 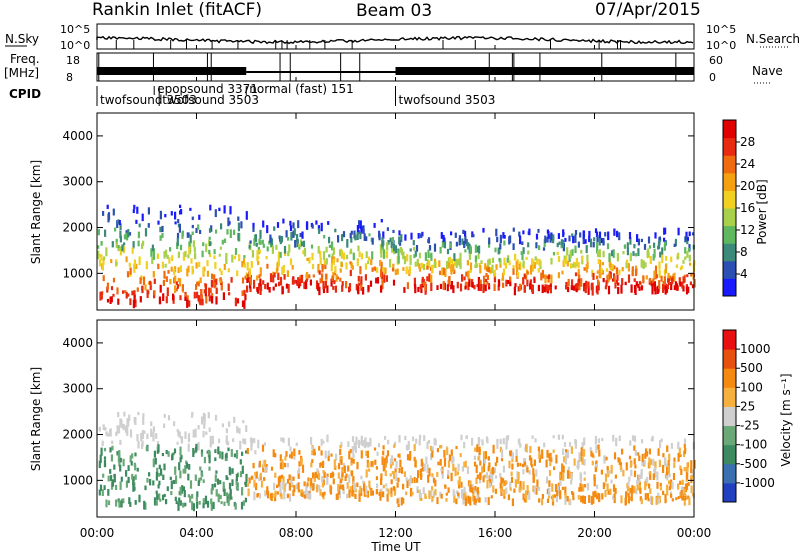 What do you see at coordinates (729, 340) in the screenshot?
I see `colorbar-swatch` at bounding box center [729, 340].